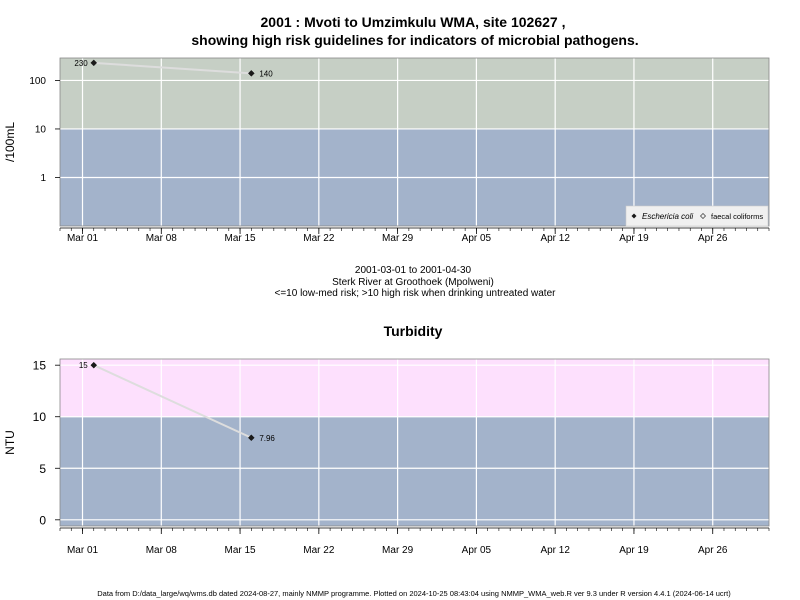 The height and width of the screenshot is (600, 800). Describe the element at coordinates (42, 469) in the screenshot. I see `y-tick-label: 5` at that location.